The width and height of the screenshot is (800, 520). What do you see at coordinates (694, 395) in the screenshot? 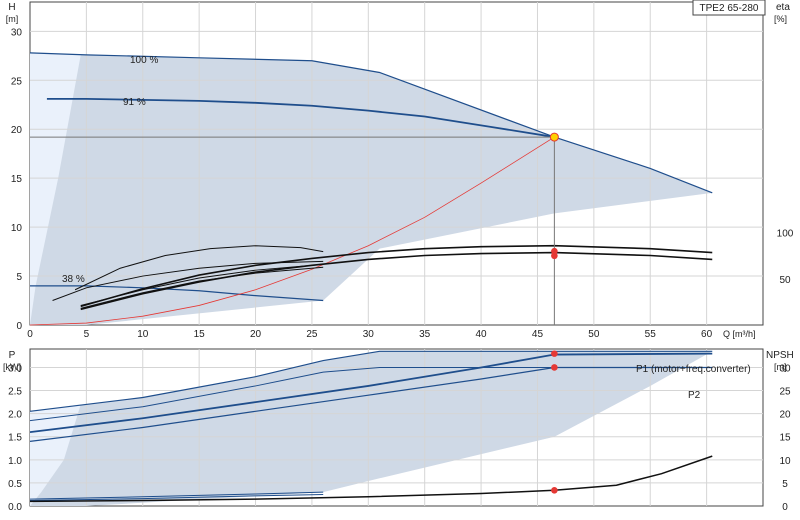
I see `label-p2: P2` at bounding box center [694, 395].